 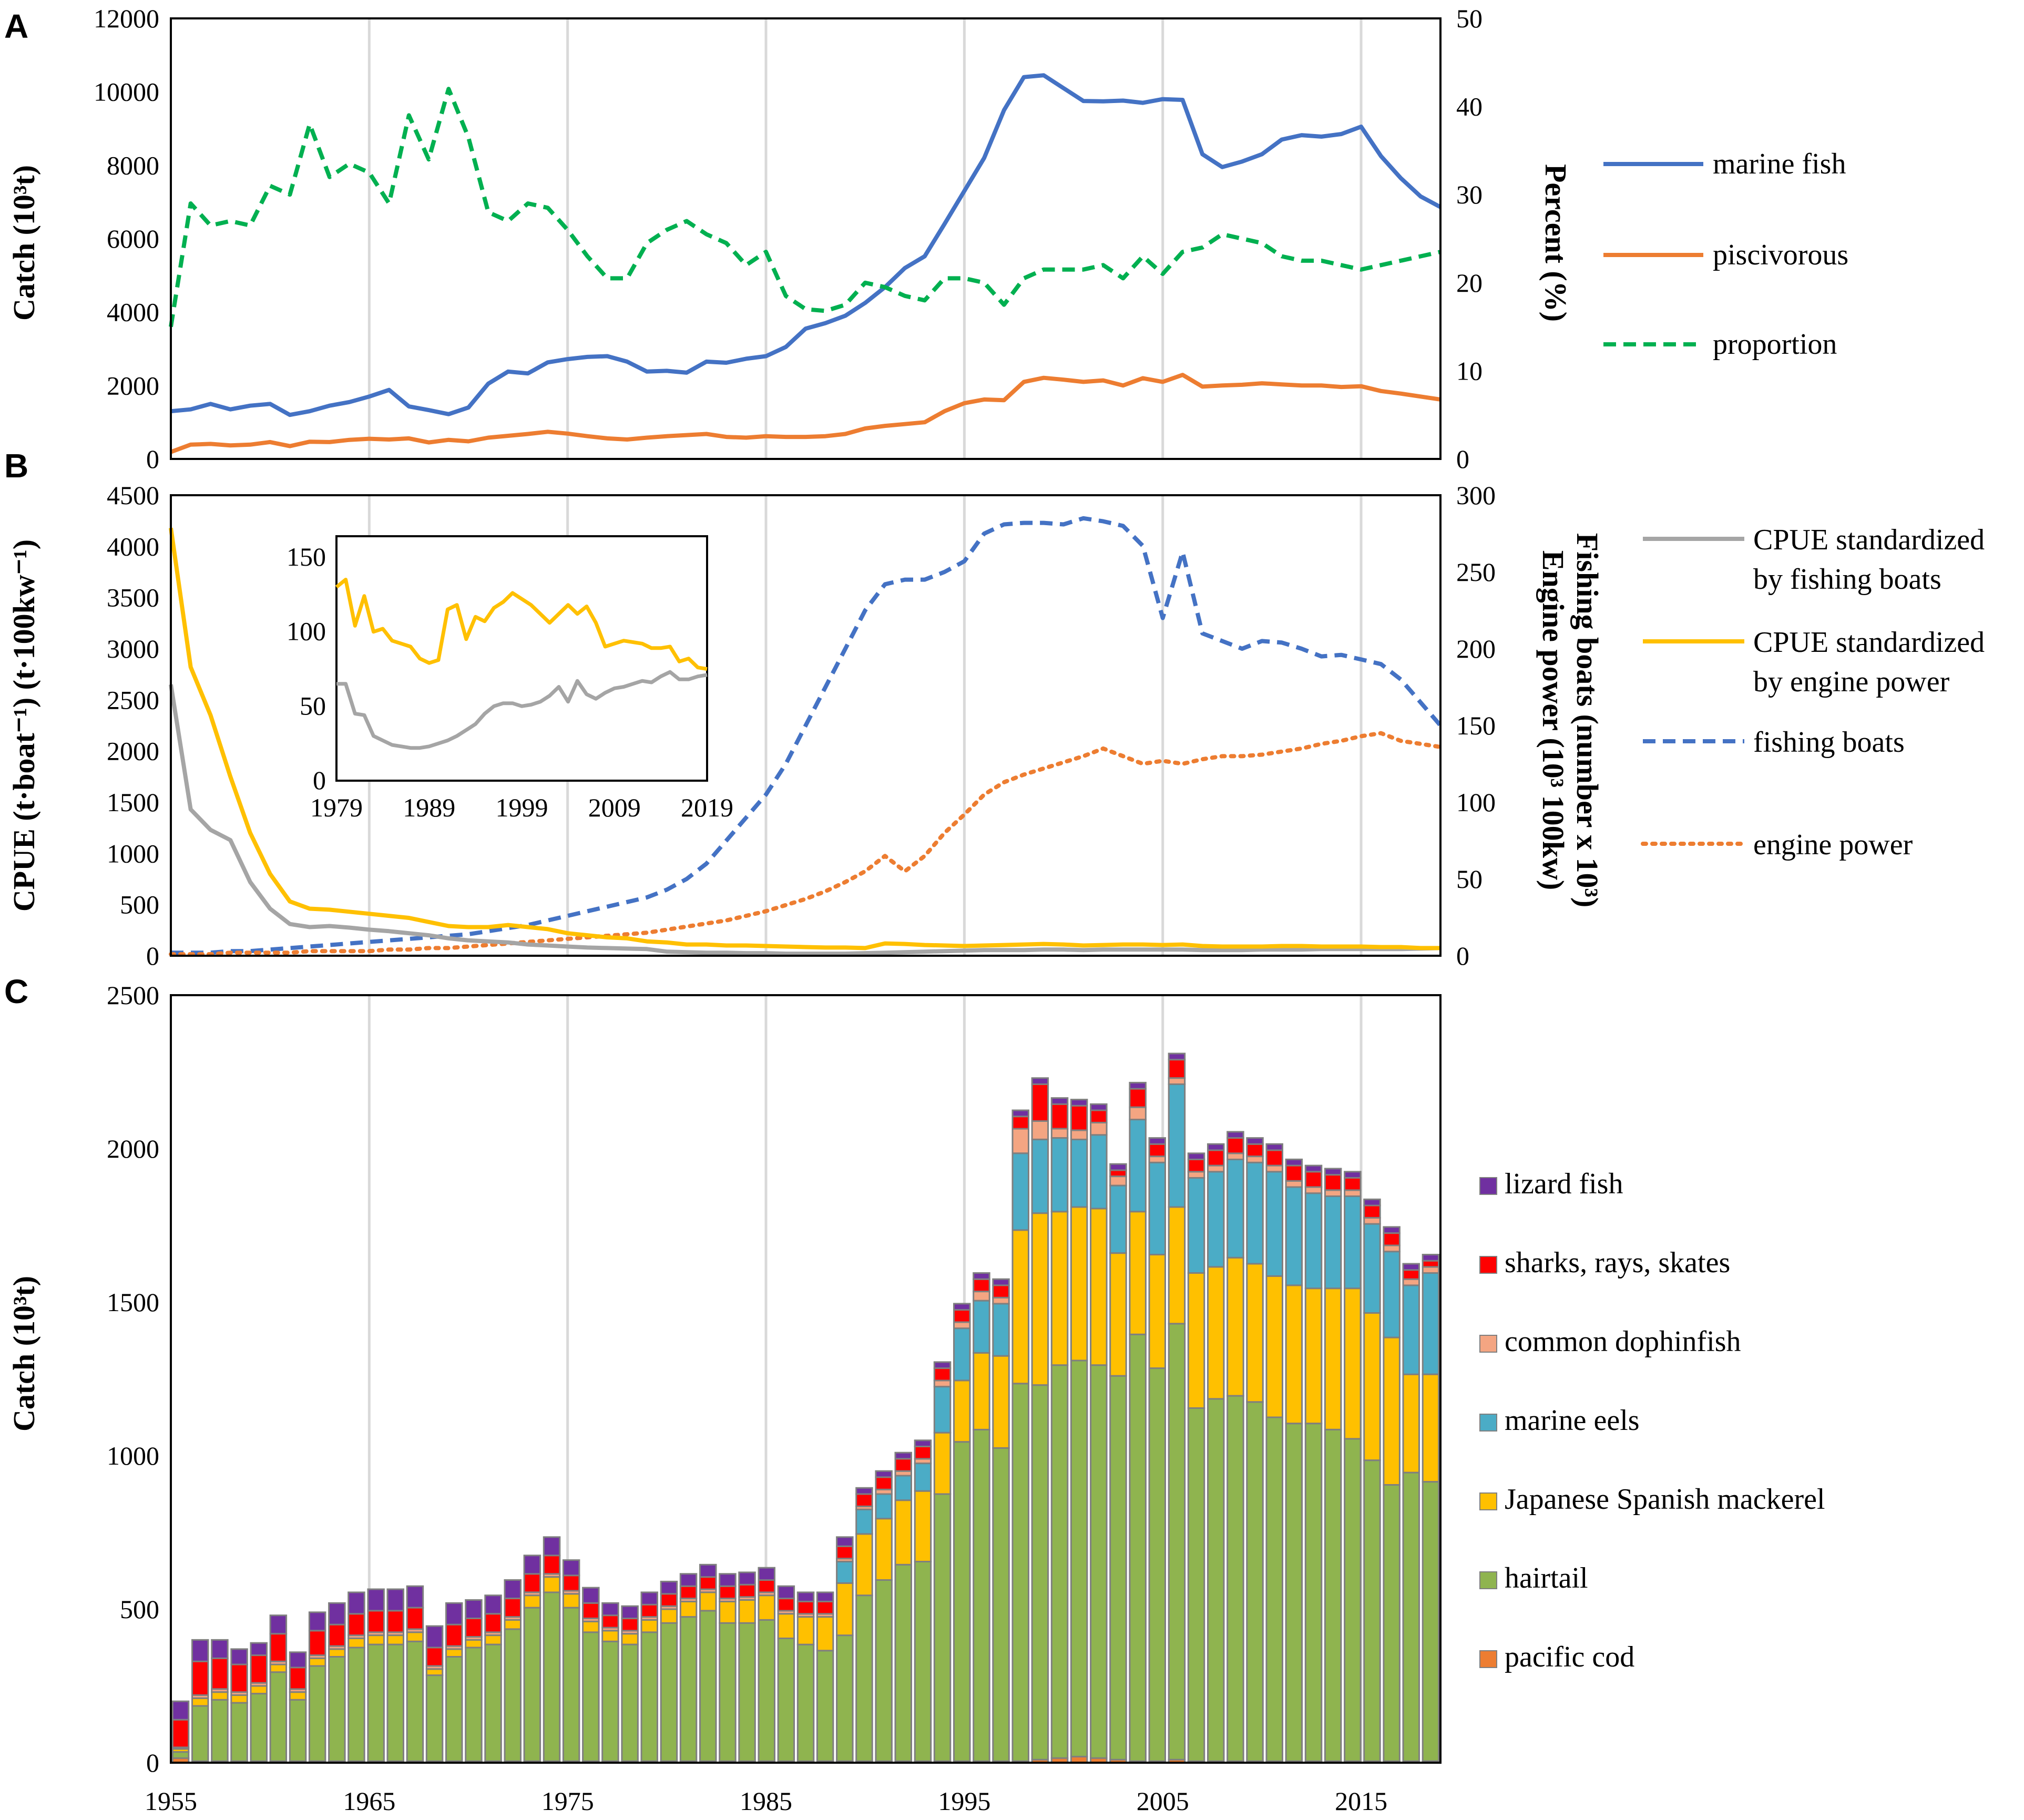 I want to click on y2-tick-label: 10, so click(x=1469, y=370).